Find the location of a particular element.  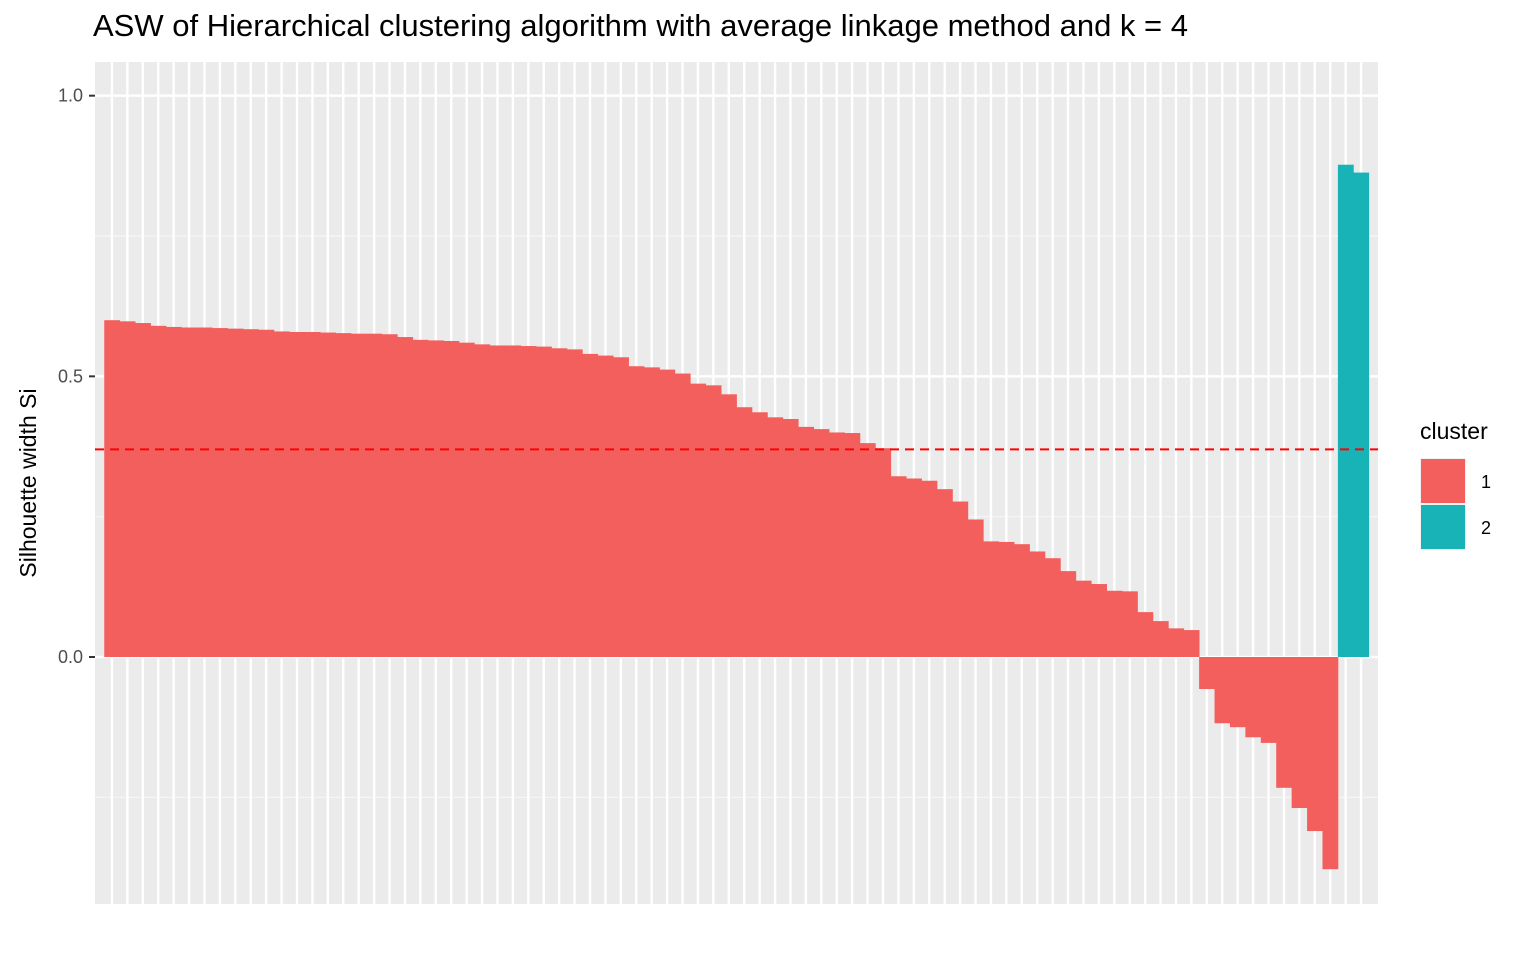

y-tick-label: 1.0 is located at coordinates (70, 96).